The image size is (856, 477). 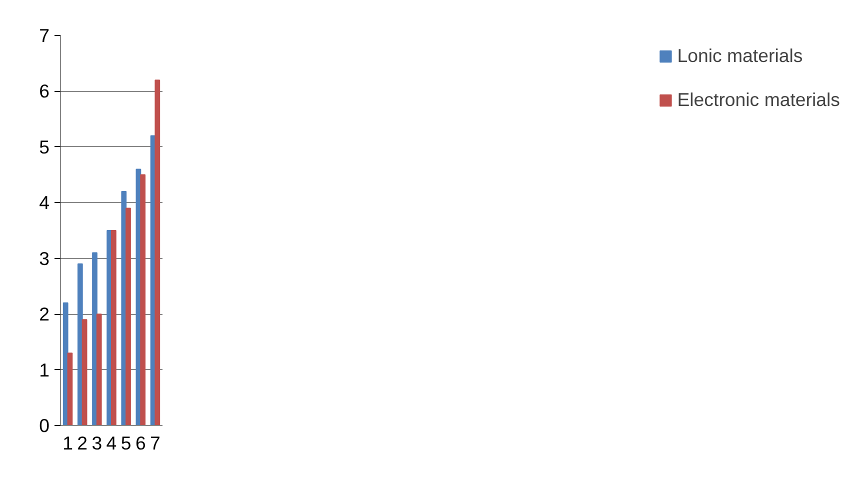 I want to click on y-tick-label: 2, so click(x=44, y=314).